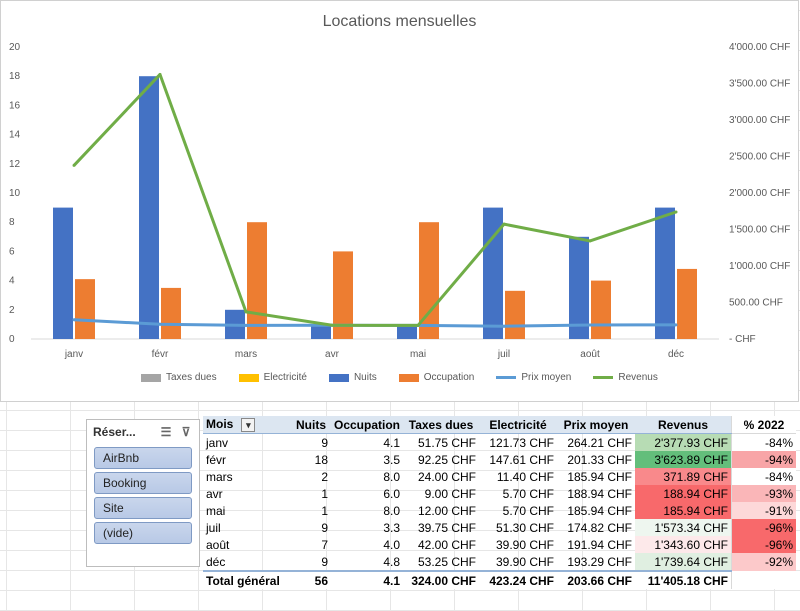 This screenshot has width=800, height=611. Describe the element at coordinates (683, 459) in the screenshot. I see `cell-revenus: 3'623.89 CHF` at that location.